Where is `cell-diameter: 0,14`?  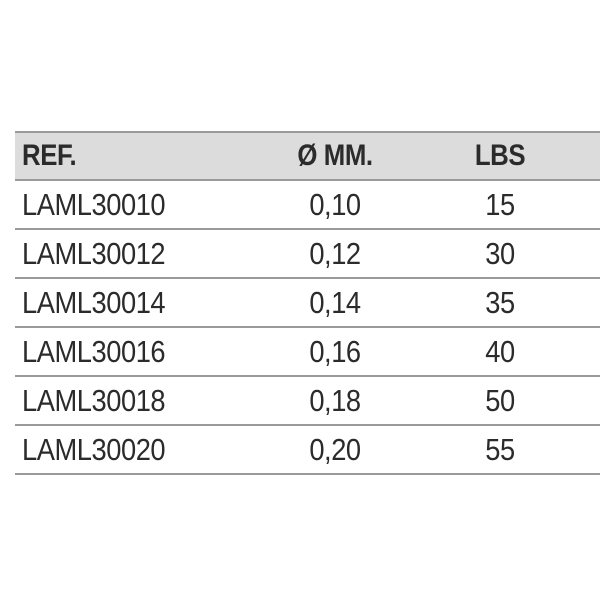
cell-diameter: 0,14 is located at coordinates (335, 302).